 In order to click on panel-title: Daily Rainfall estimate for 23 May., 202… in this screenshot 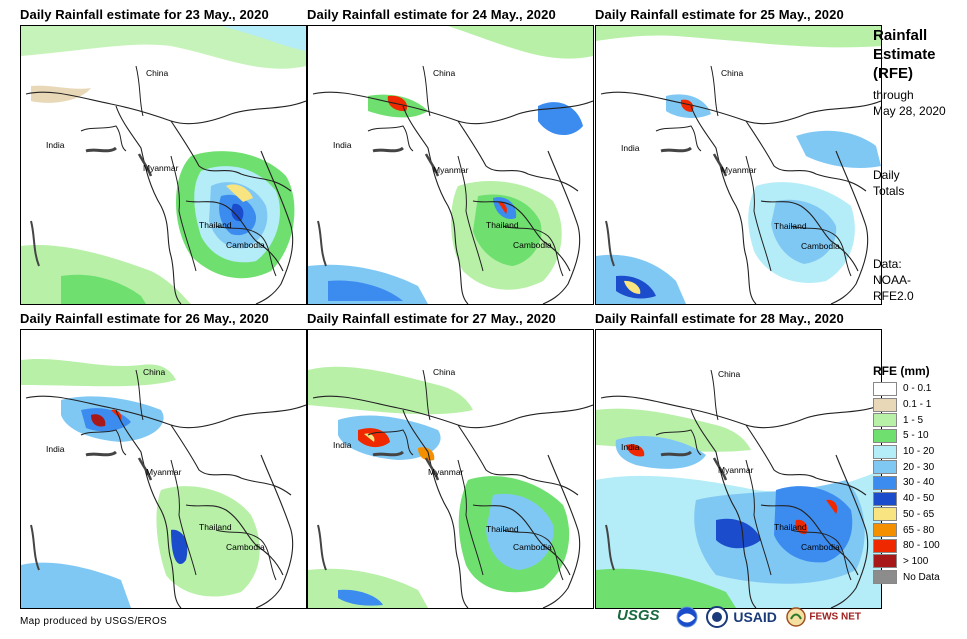, I will do `click(144, 14)`.